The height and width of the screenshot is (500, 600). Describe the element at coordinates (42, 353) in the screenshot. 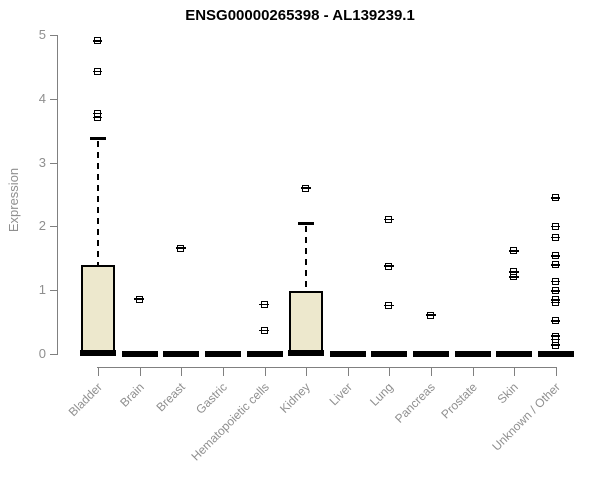

I see `y-tick-label: 0` at that location.